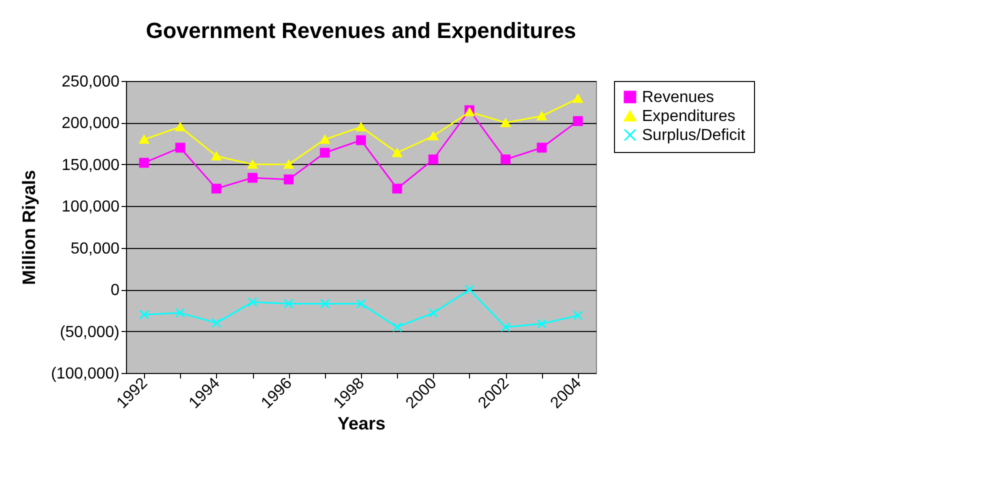 This screenshot has height=488, width=983. What do you see at coordinates (91, 207) in the screenshot?
I see `y-tick-label: 100,000` at bounding box center [91, 207].